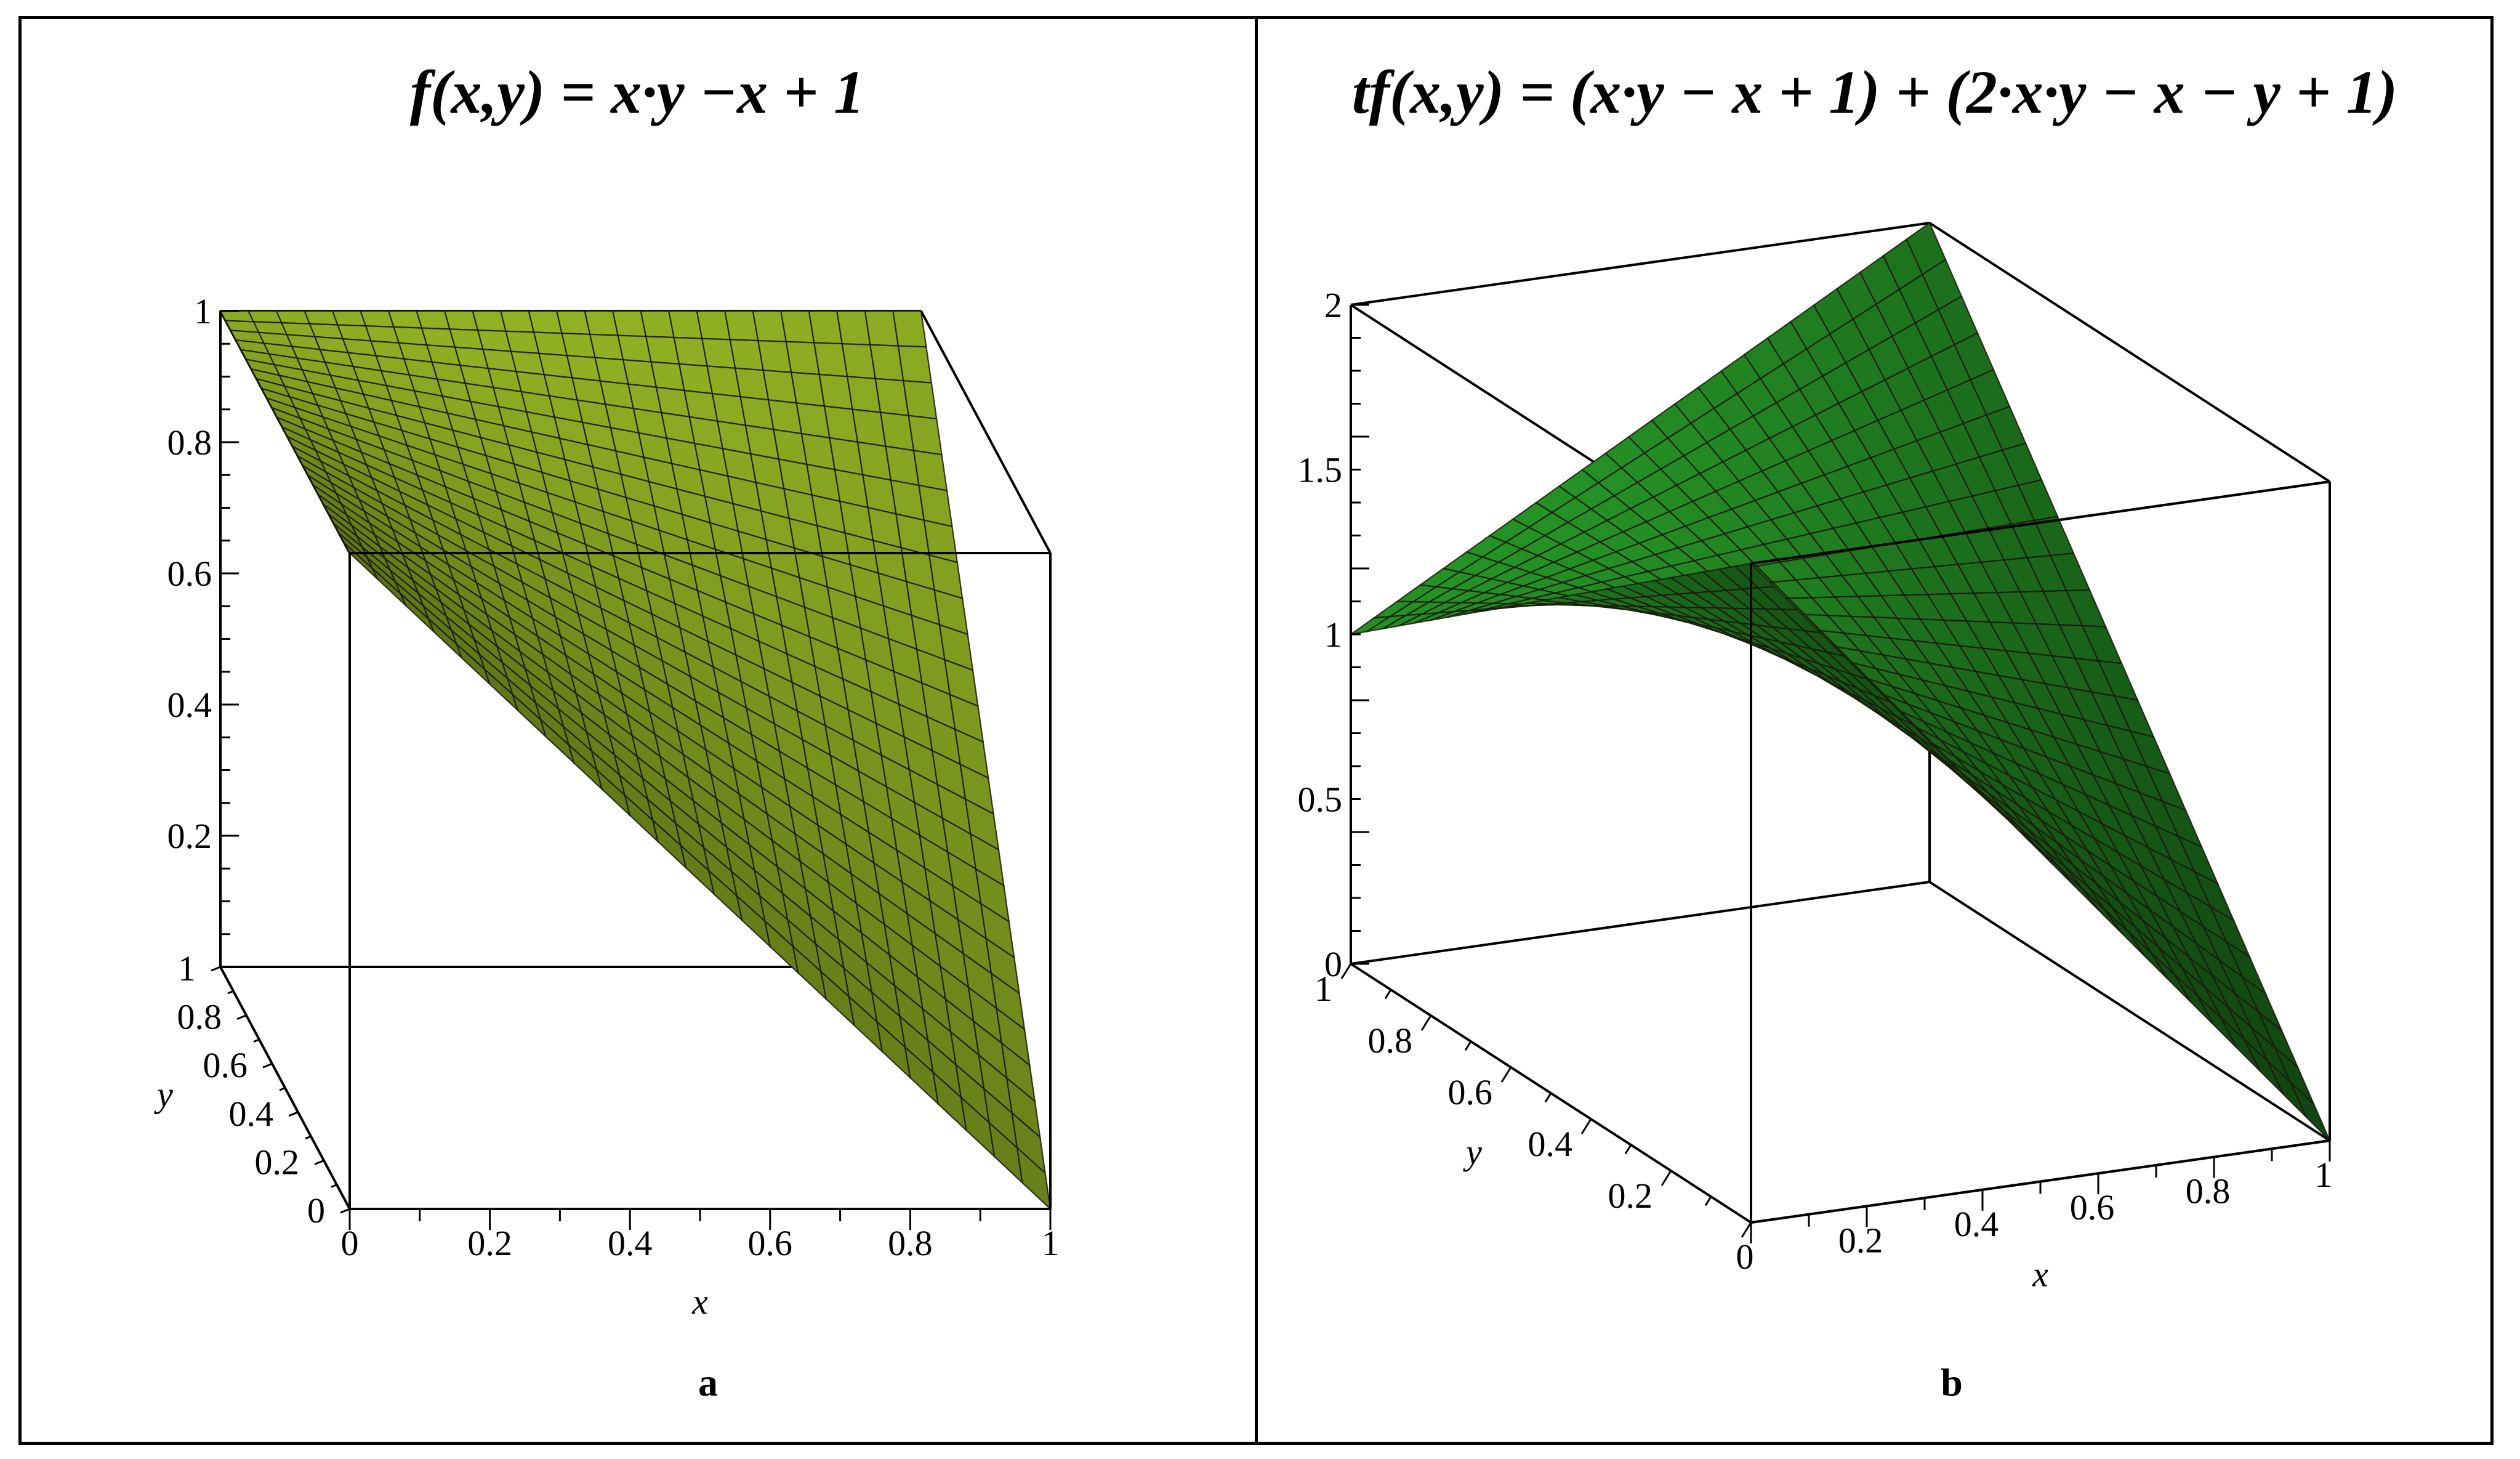  Describe the element at coordinates (1320, 470) in the screenshot. I see `z-tick-label: 1.5` at that location.